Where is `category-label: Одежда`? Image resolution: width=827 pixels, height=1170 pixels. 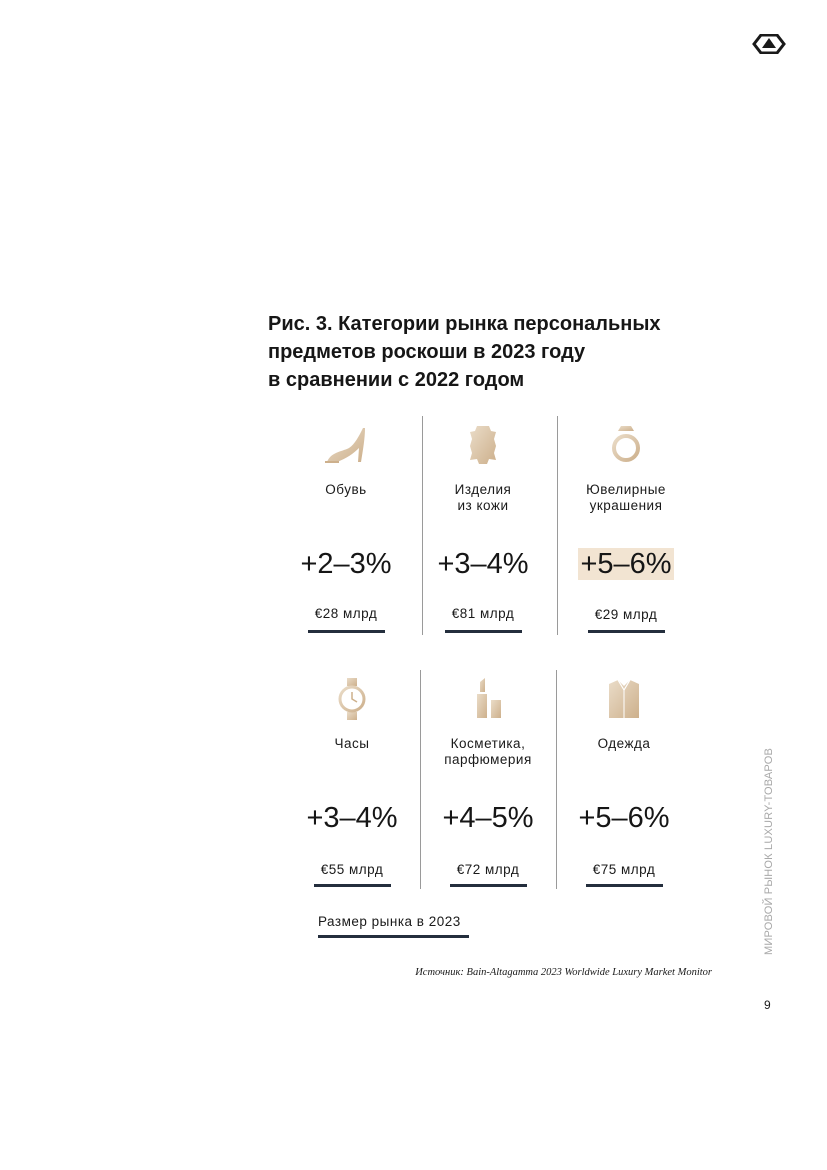 category-label: Одежда is located at coordinates (624, 744).